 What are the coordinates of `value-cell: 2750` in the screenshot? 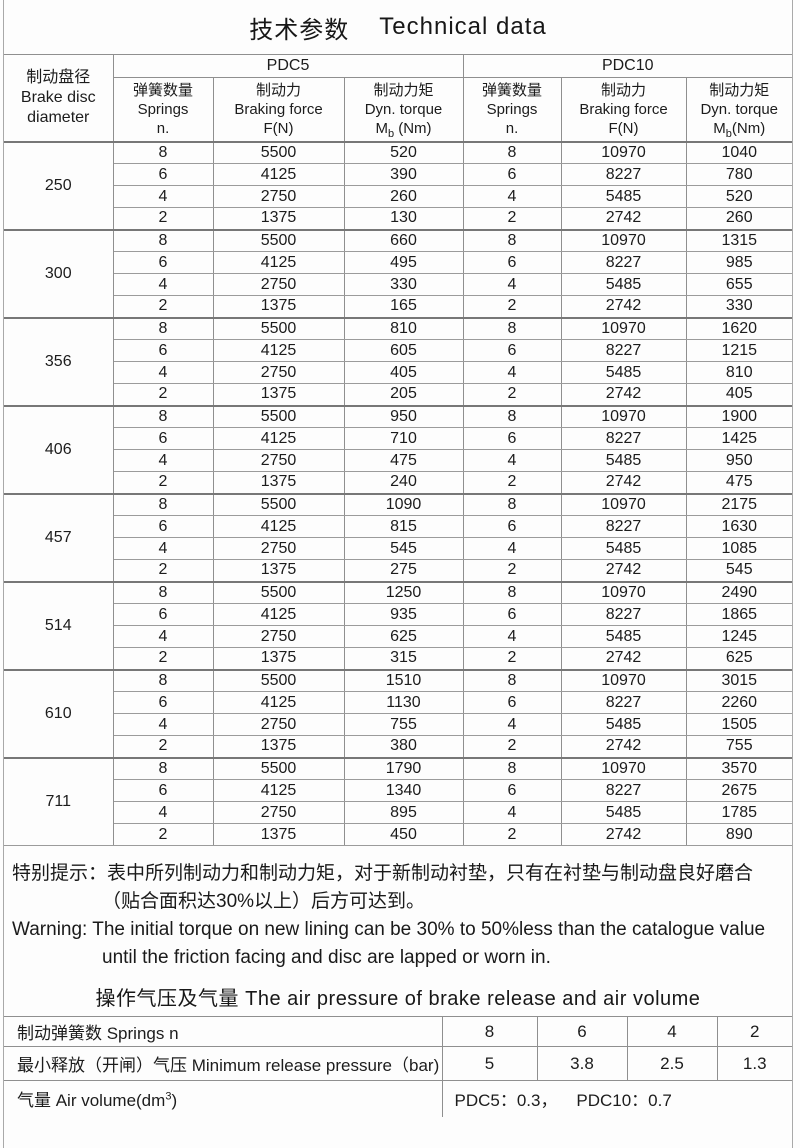 It's located at (278, 812).